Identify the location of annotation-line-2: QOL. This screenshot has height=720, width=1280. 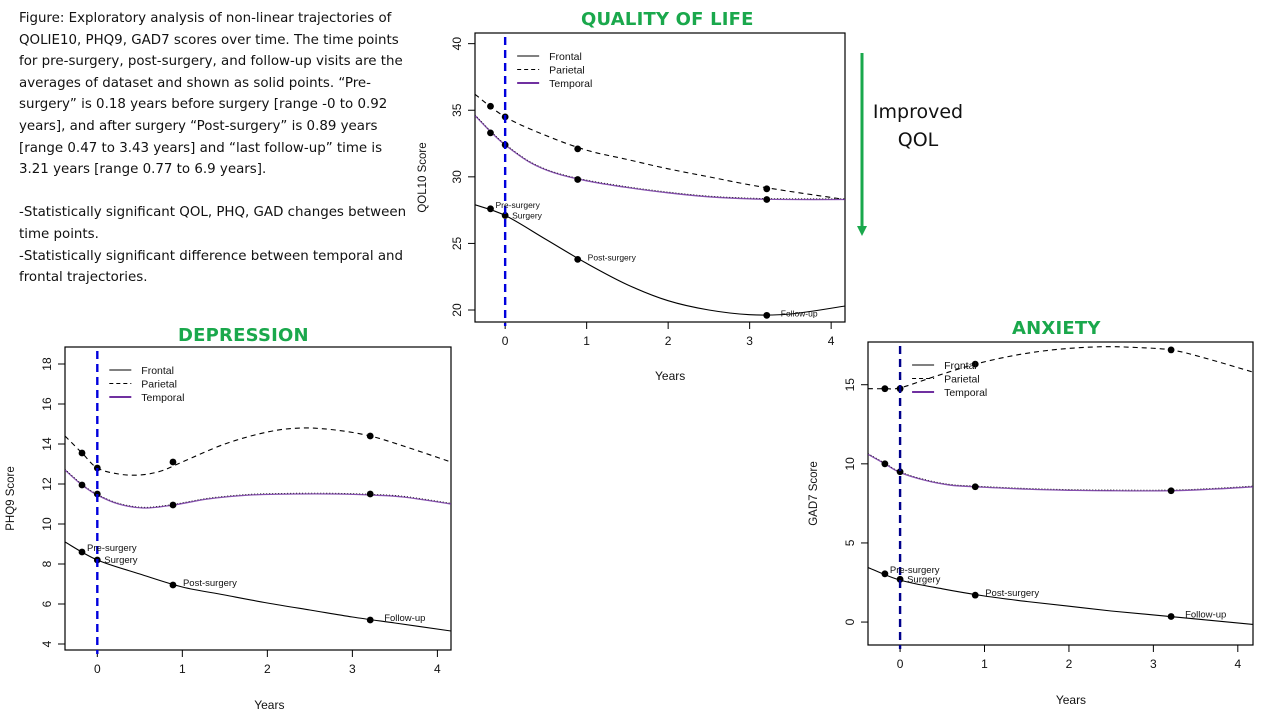
(918, 140).